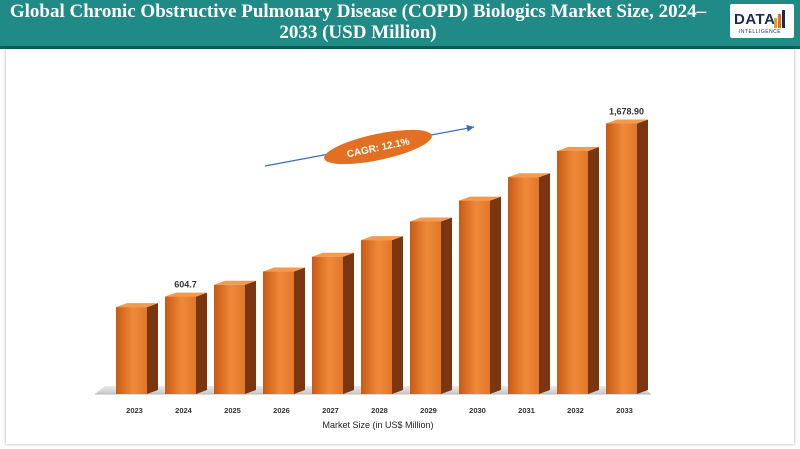 The height and width of the screenshot is (449, 800). What do you see at coordinates (379, 410) in the screenshot?
I see `x-tick-label: 2028` at bounding box center [379, 410].